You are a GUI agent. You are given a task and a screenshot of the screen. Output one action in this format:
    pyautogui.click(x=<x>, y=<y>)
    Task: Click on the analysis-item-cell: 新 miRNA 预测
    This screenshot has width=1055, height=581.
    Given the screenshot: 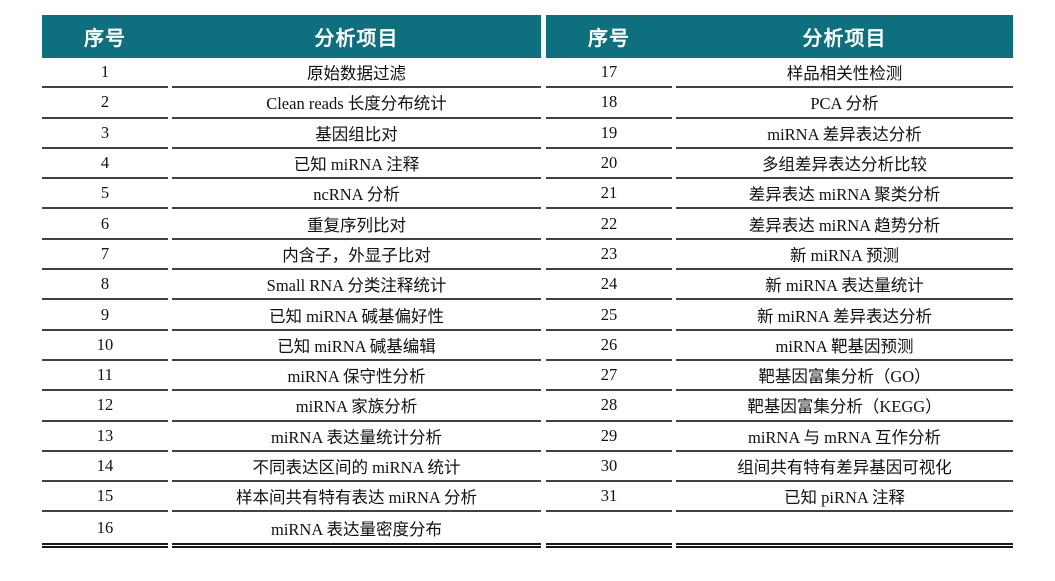 What is the action you would take?
    pyautogui.click(x=844, y=255)
    